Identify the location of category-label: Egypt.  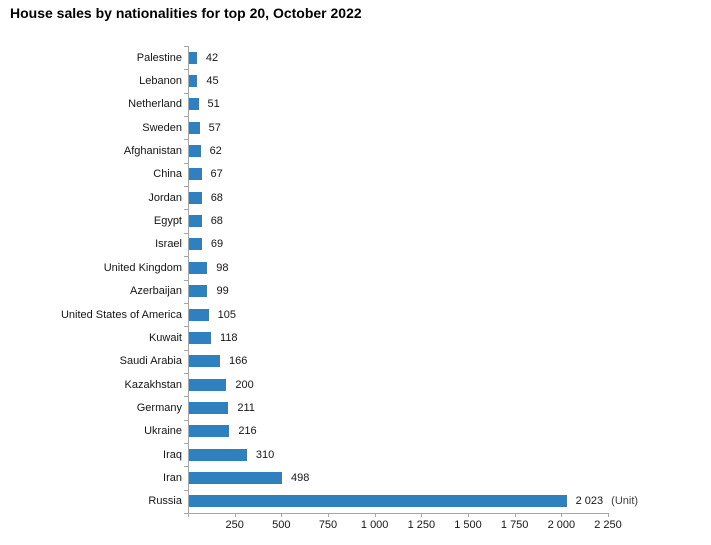
(167, 221).